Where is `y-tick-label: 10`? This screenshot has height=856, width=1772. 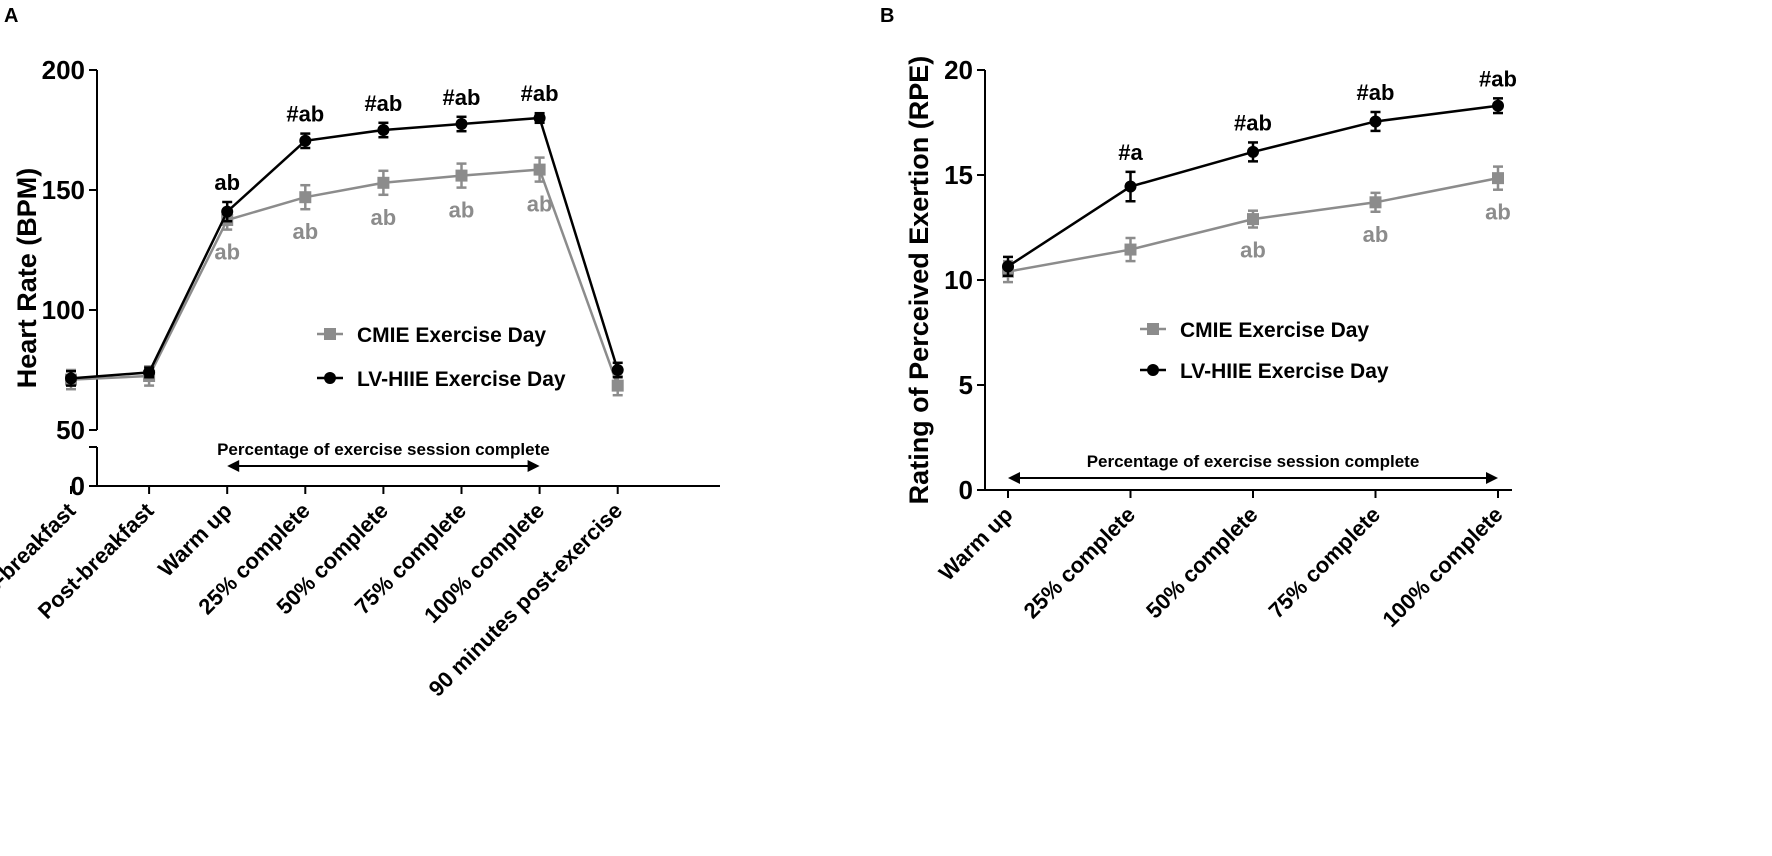 y-tick-label: 10 is located at coordinates (958, 280).